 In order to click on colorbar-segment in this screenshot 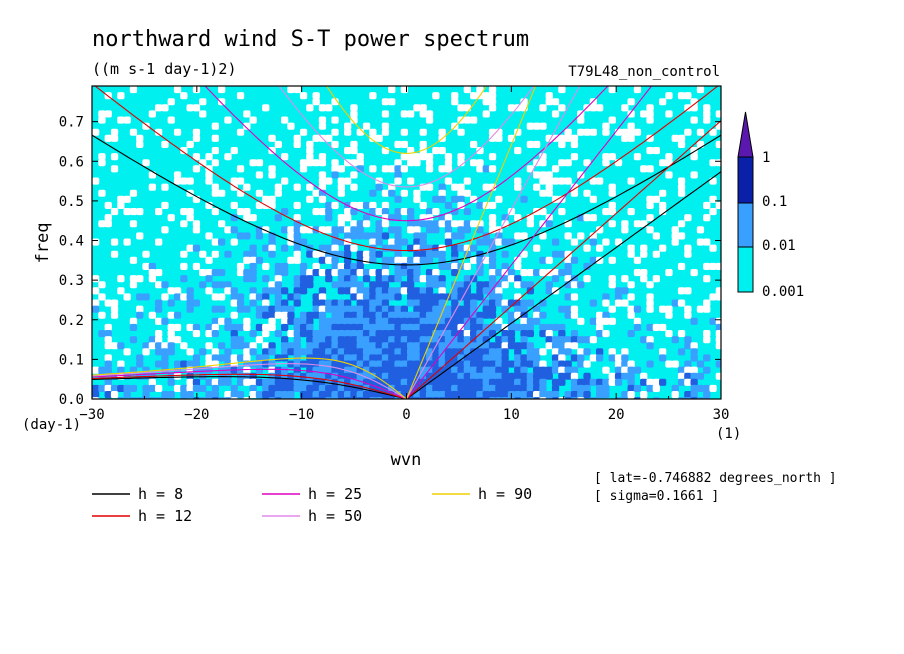, I will do `click(745, 225)`.